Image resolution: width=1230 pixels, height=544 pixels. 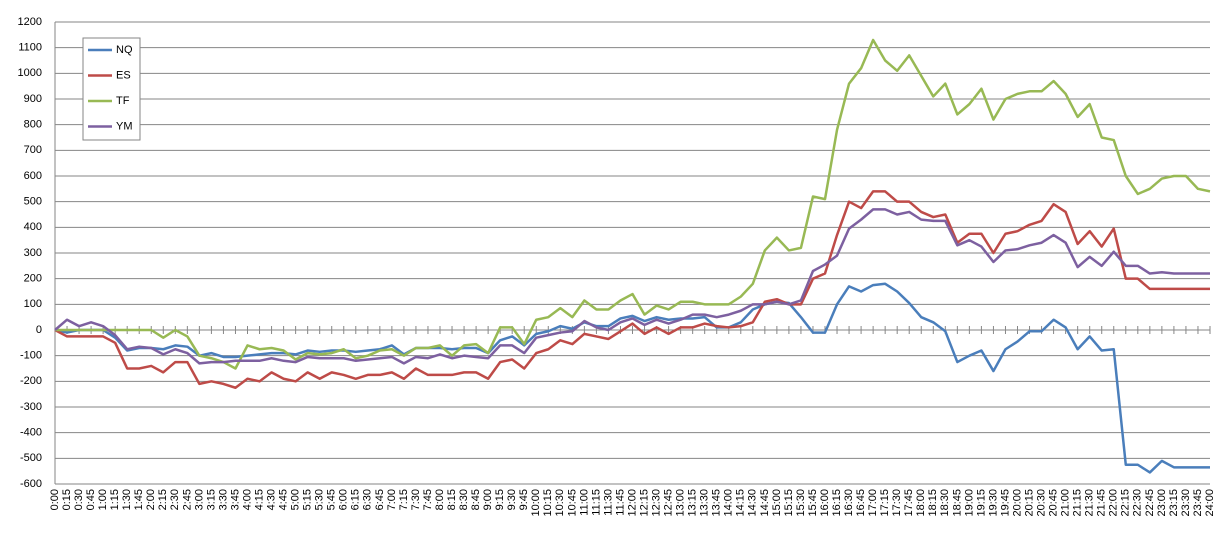 I want to click on y-tick-label: -300, so click(x=31, y=407).